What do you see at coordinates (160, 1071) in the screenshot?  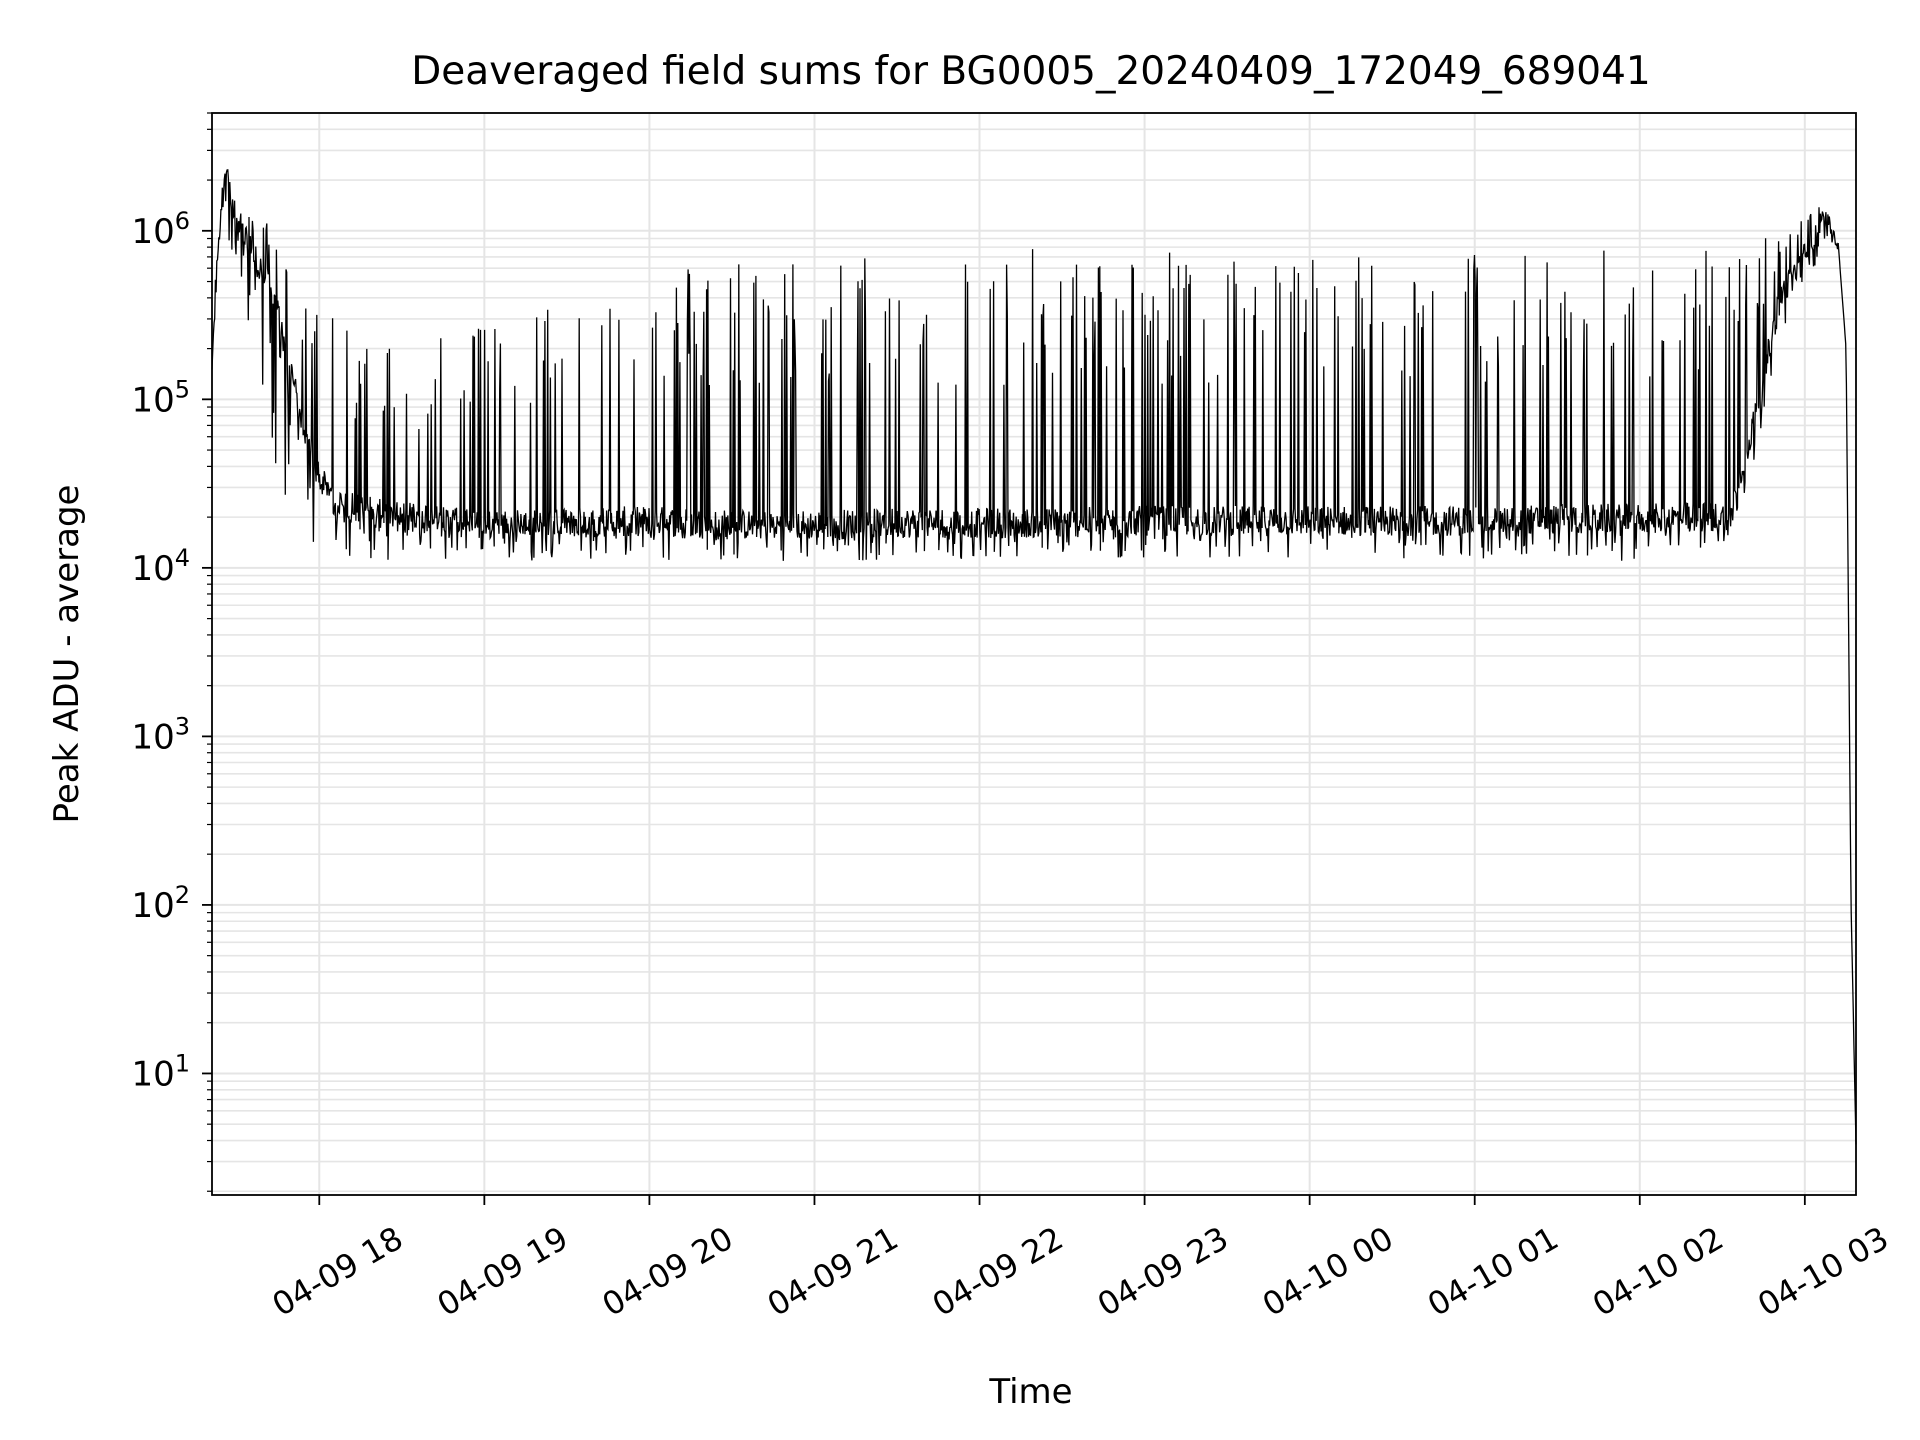 I see `y-tick-label: 10¹` at bounding box center [160, 1071].